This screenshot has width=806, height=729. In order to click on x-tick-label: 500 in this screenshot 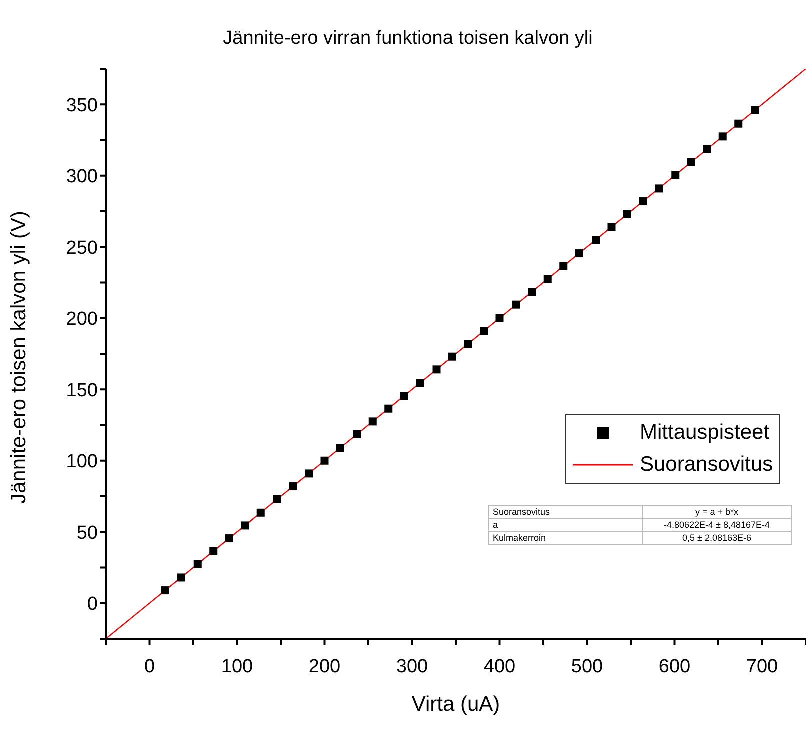, I will do `click(587, 667)`.